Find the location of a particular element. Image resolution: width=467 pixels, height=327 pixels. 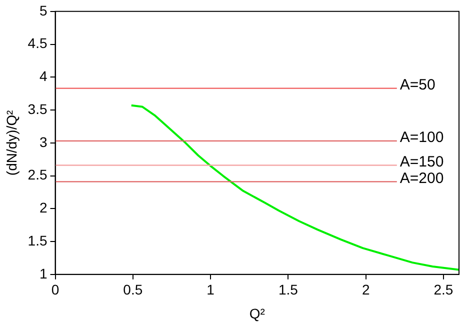

y-tick-label: 4.5 is located at coordinates (38, 43).